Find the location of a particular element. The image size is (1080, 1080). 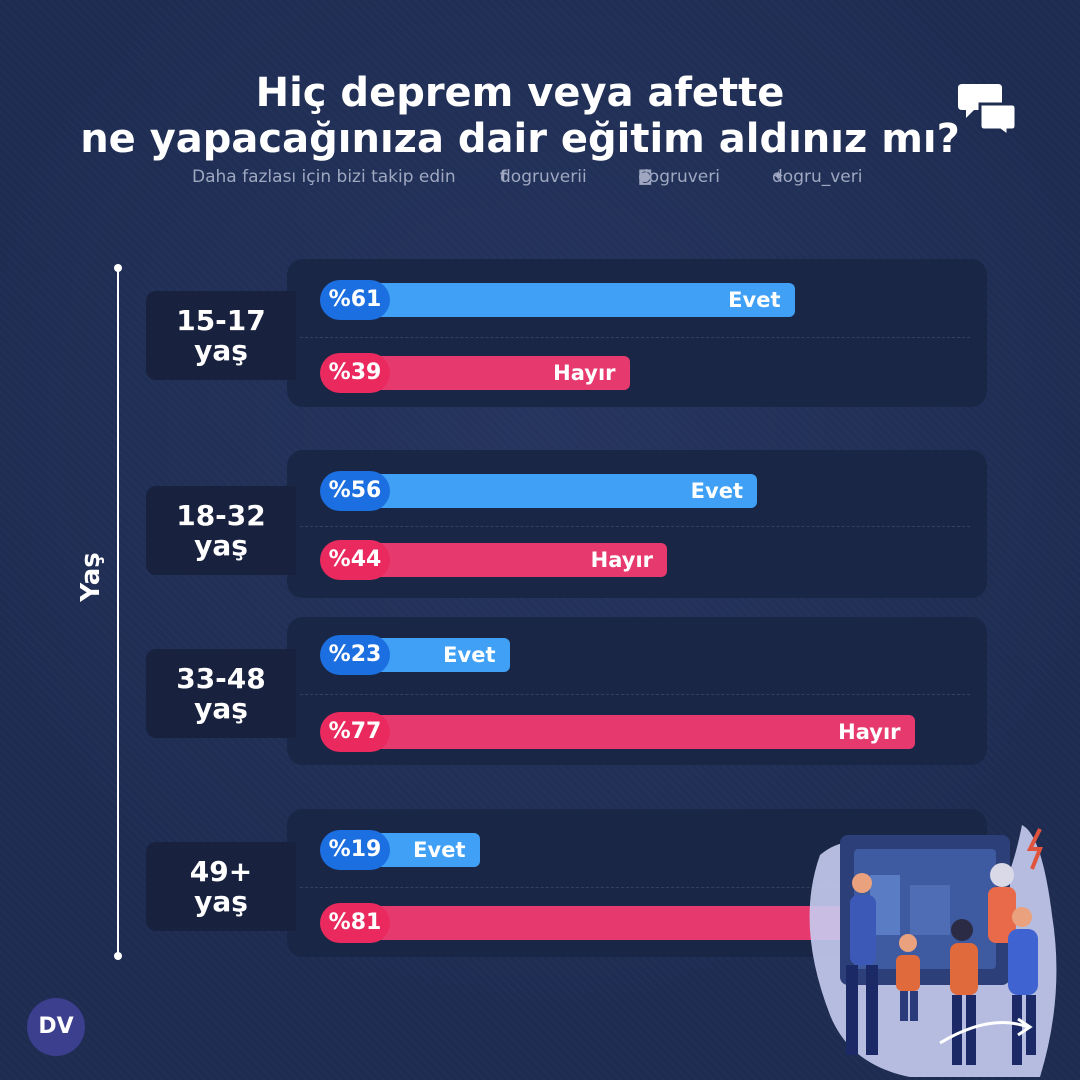

twitter-icon: ✦ is located at coordinates (778, 176).